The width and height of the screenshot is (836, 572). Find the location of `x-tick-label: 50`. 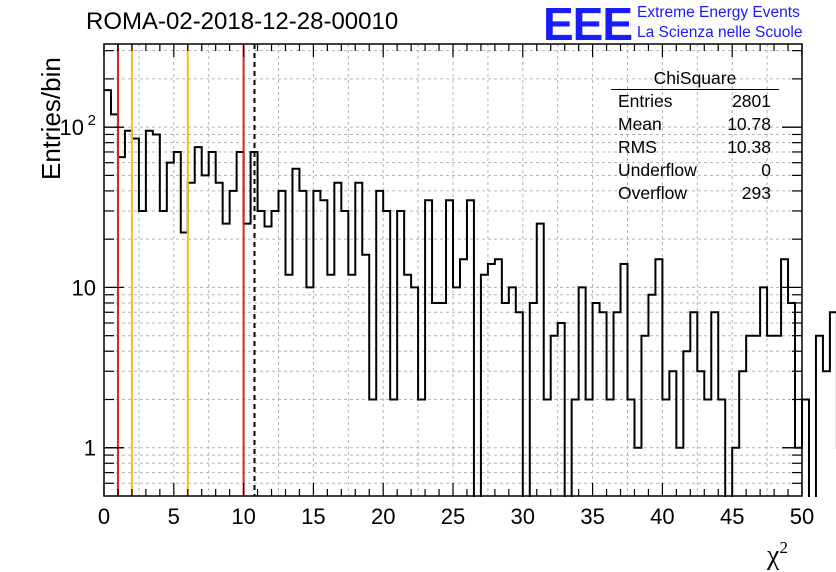

x-tick-label: 50 is located at coordinates (802, 516).